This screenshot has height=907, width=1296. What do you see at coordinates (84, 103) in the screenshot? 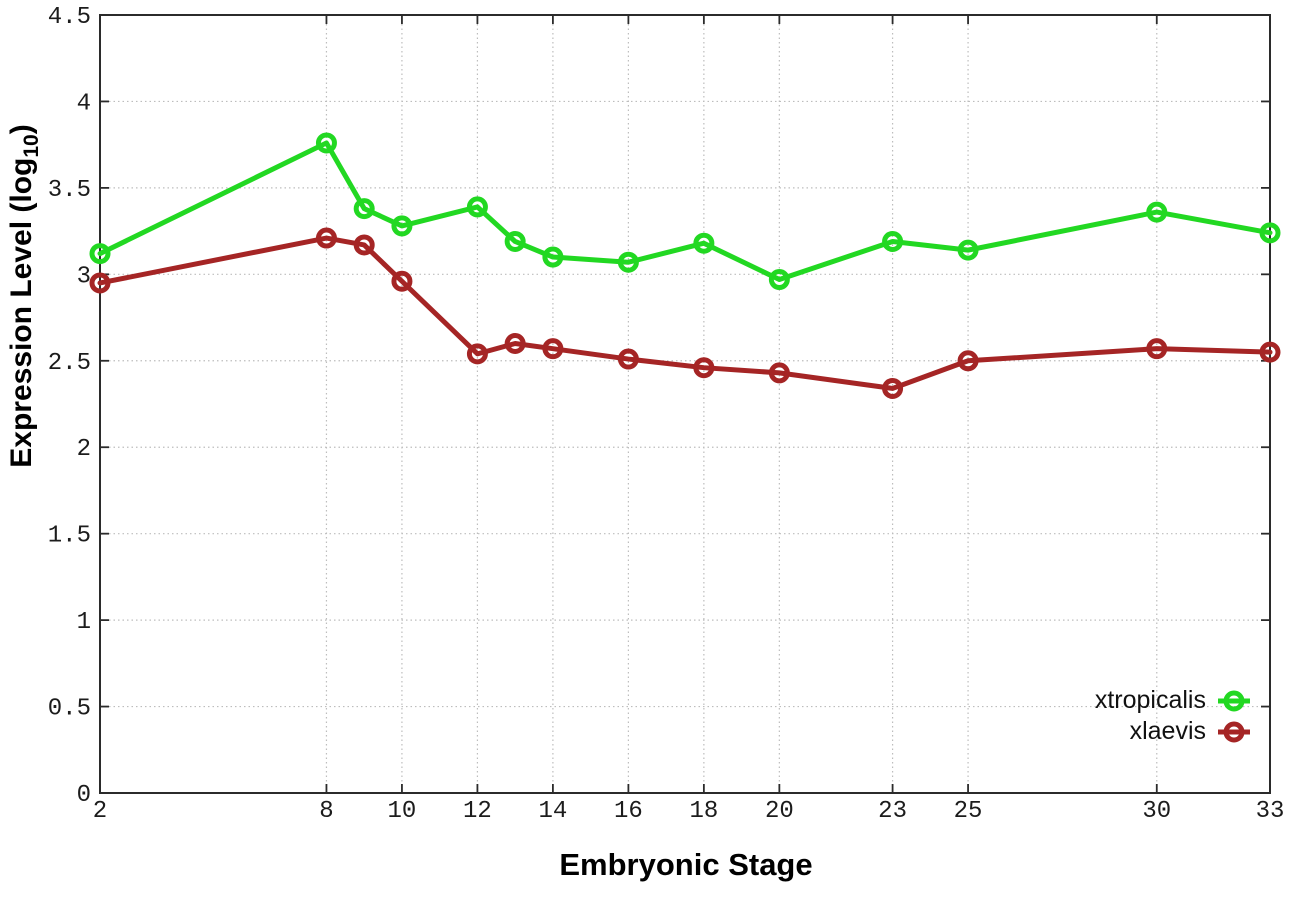
I see `y-tick-label: 4` at bounding box center [84, 103].